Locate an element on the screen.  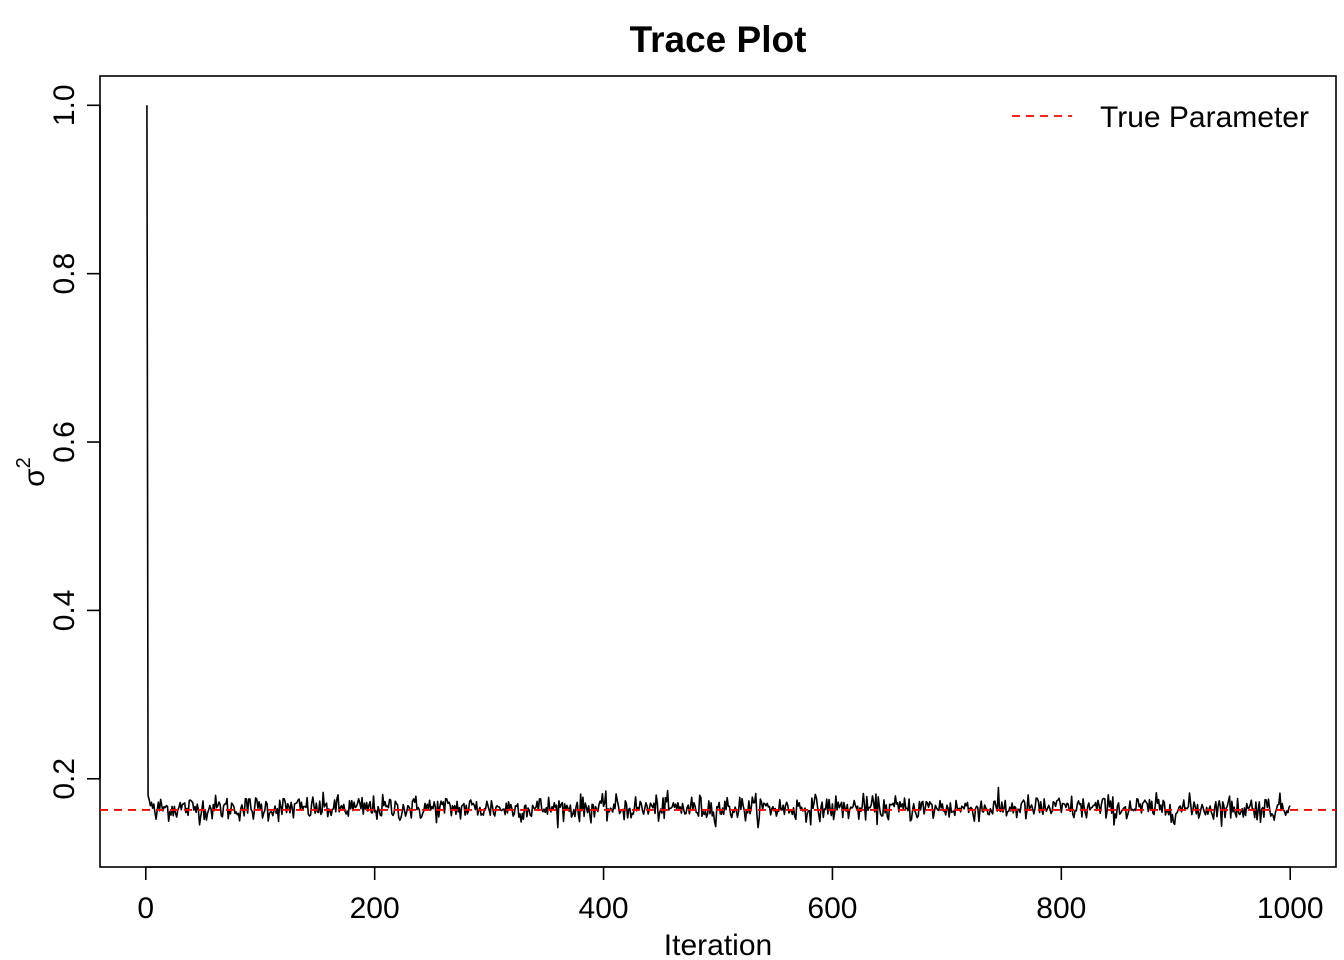
legend-label-true-parameter: True Parameter is located at coordinates (1204, 117).